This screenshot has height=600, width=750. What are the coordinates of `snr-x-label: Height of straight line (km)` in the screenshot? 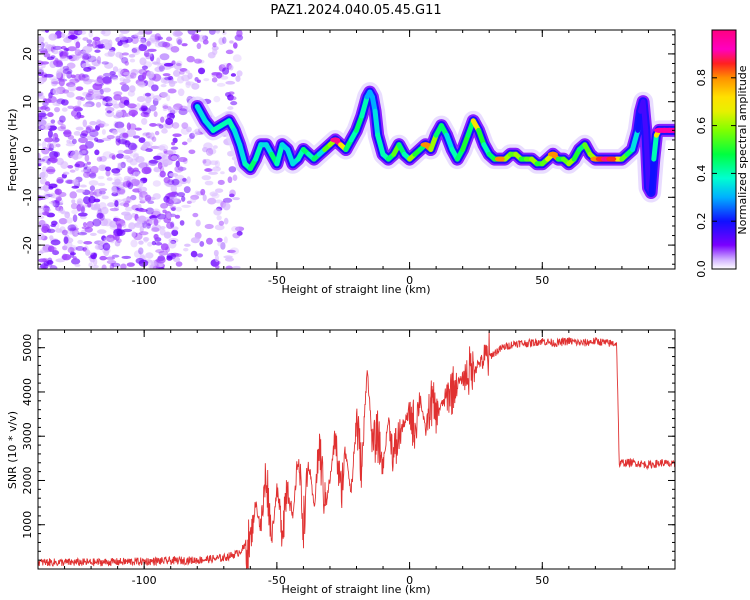 It's located at (355, 589).